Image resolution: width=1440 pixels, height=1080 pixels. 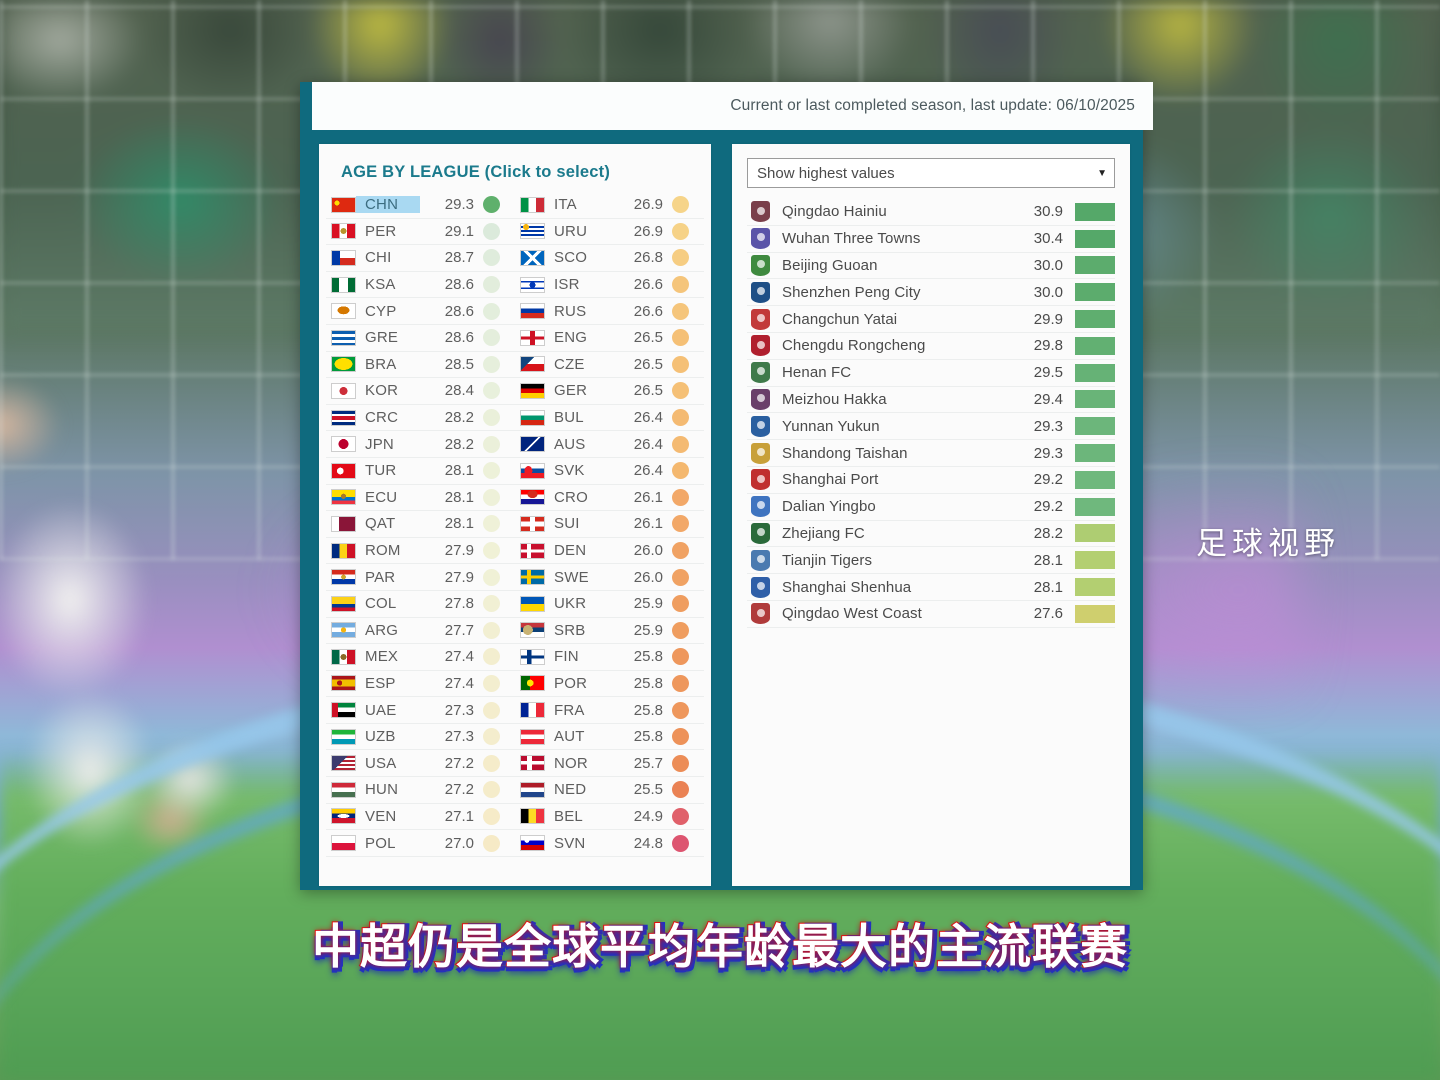 What do you see at coordinates (931, 453) in the screenshot?
I see `club-row: Shandong Taishan 29.3` at bounding box center [931, 453].